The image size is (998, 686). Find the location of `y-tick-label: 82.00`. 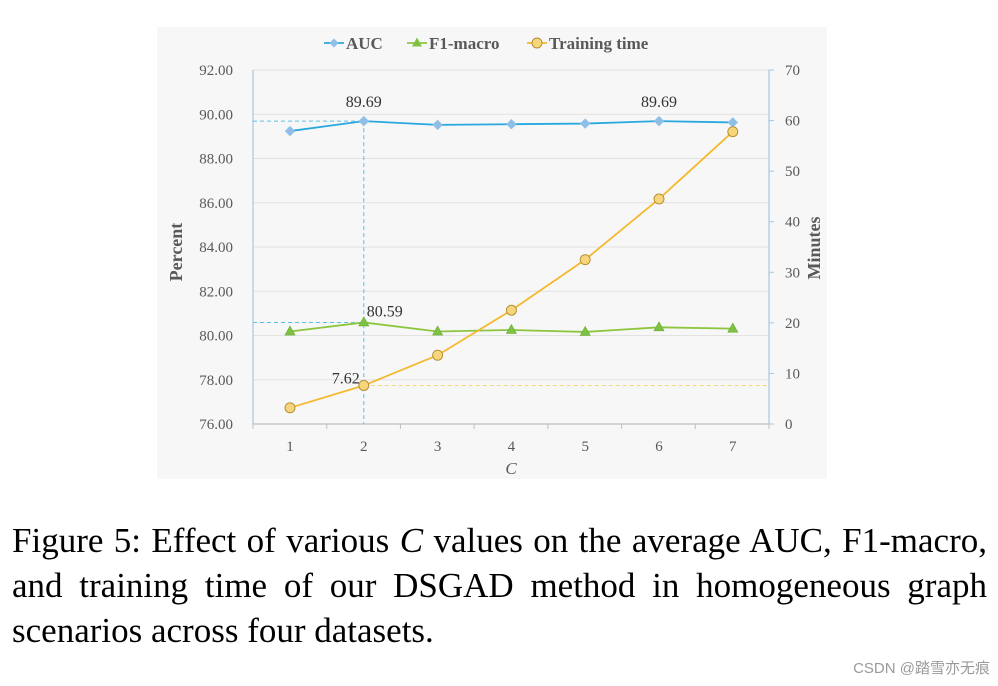

y-tick-label: 82.00 is located at coordinates (216, 292).